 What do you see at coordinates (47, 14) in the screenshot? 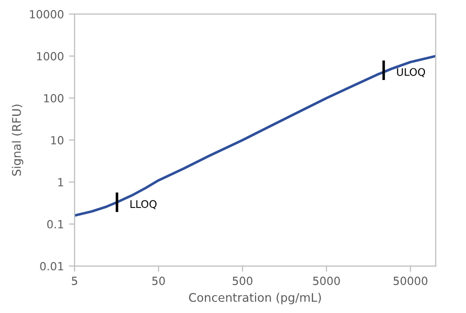
I see `y-tick-label: 10000` at bounding box center [47, 14].